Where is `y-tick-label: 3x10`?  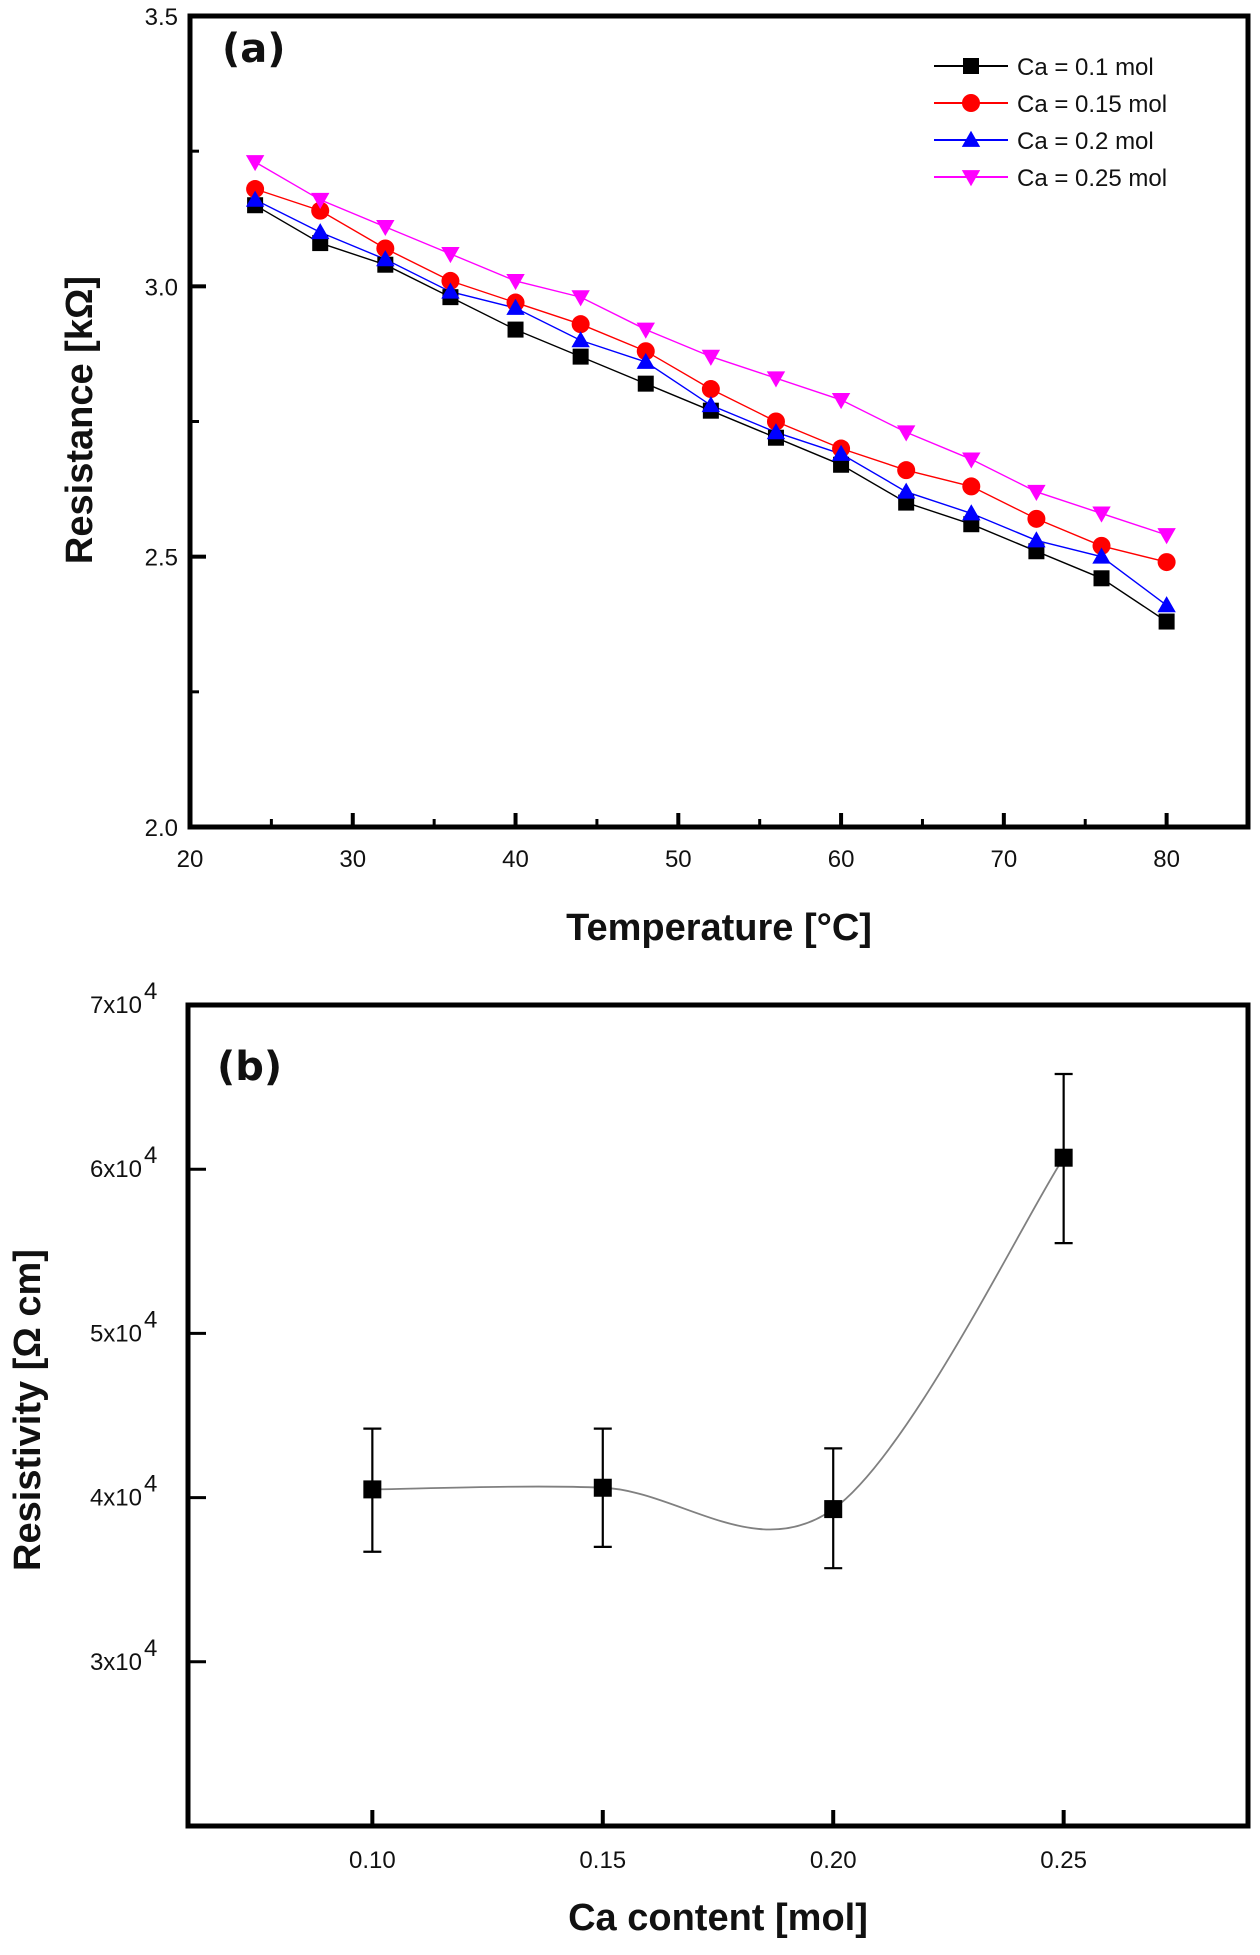
y-tick-label: 3x10 is located at coordinates (116, 1662).